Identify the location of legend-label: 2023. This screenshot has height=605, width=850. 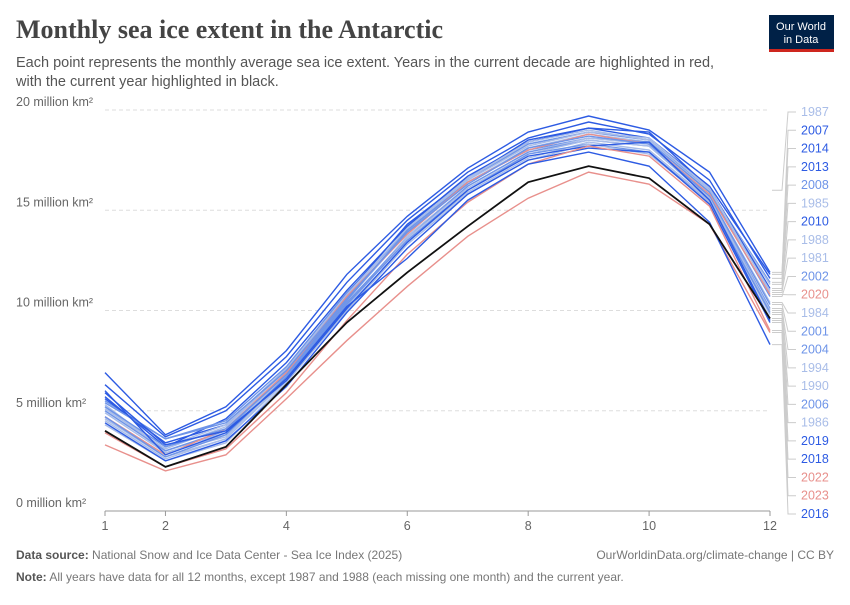
(815, 496).